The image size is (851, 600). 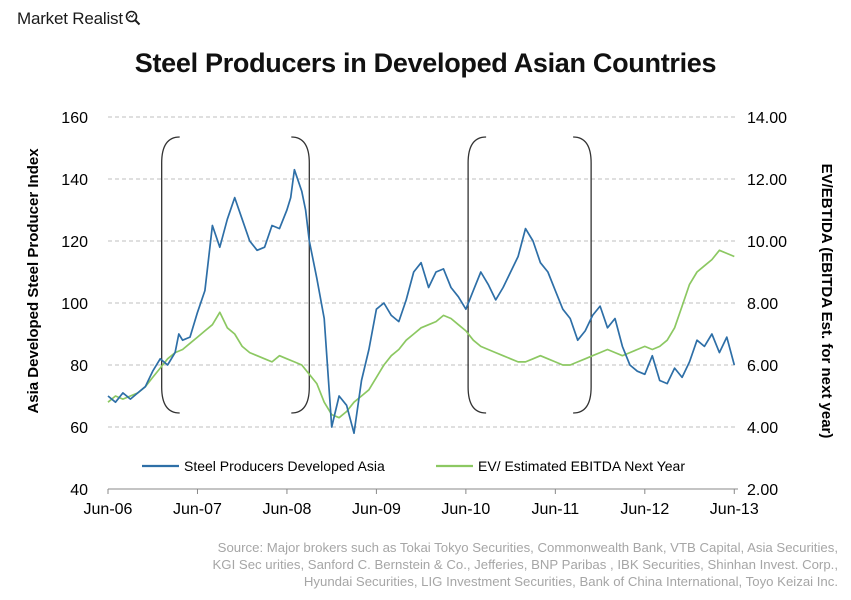 What do you see at coordinates (79, 366) in the screenshot?
I see `y-left-tick-label: 80` at bounding box center [79, 366].